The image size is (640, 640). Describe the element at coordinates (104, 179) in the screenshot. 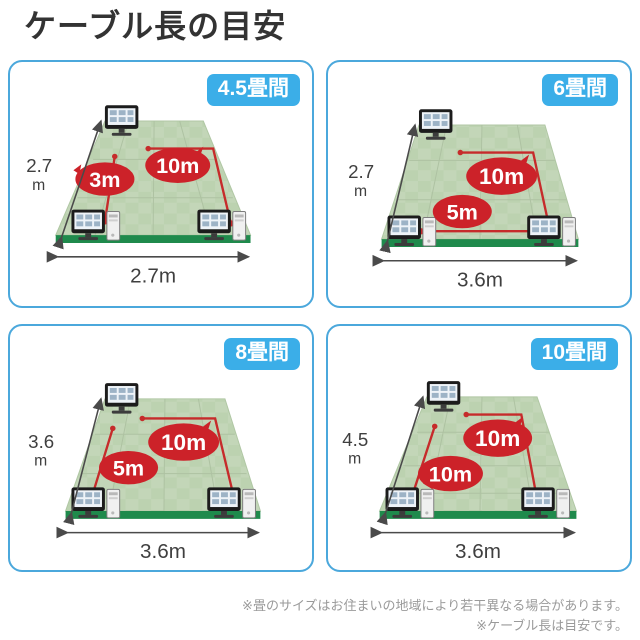

I see `callout-label: 3m` at that location.